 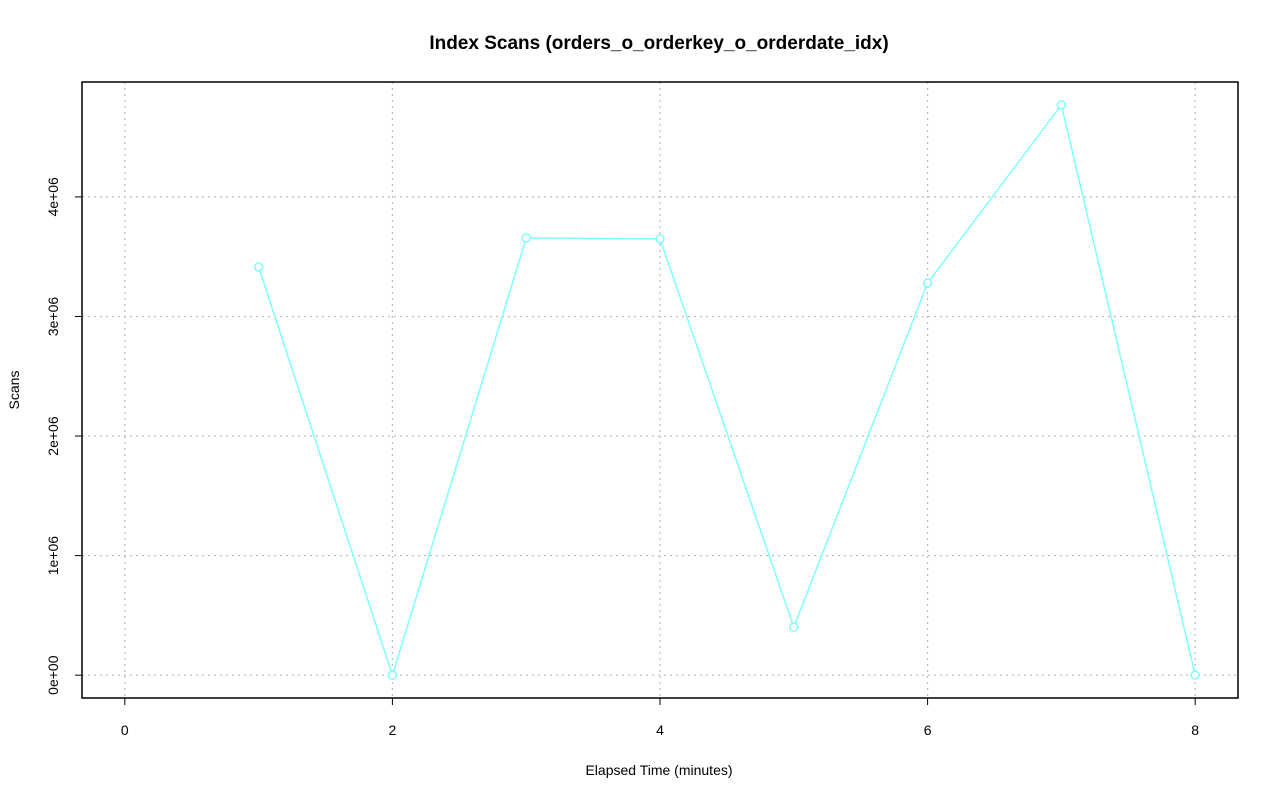 I want to click on x-tick-label: 0, so click(x=125, y=730).